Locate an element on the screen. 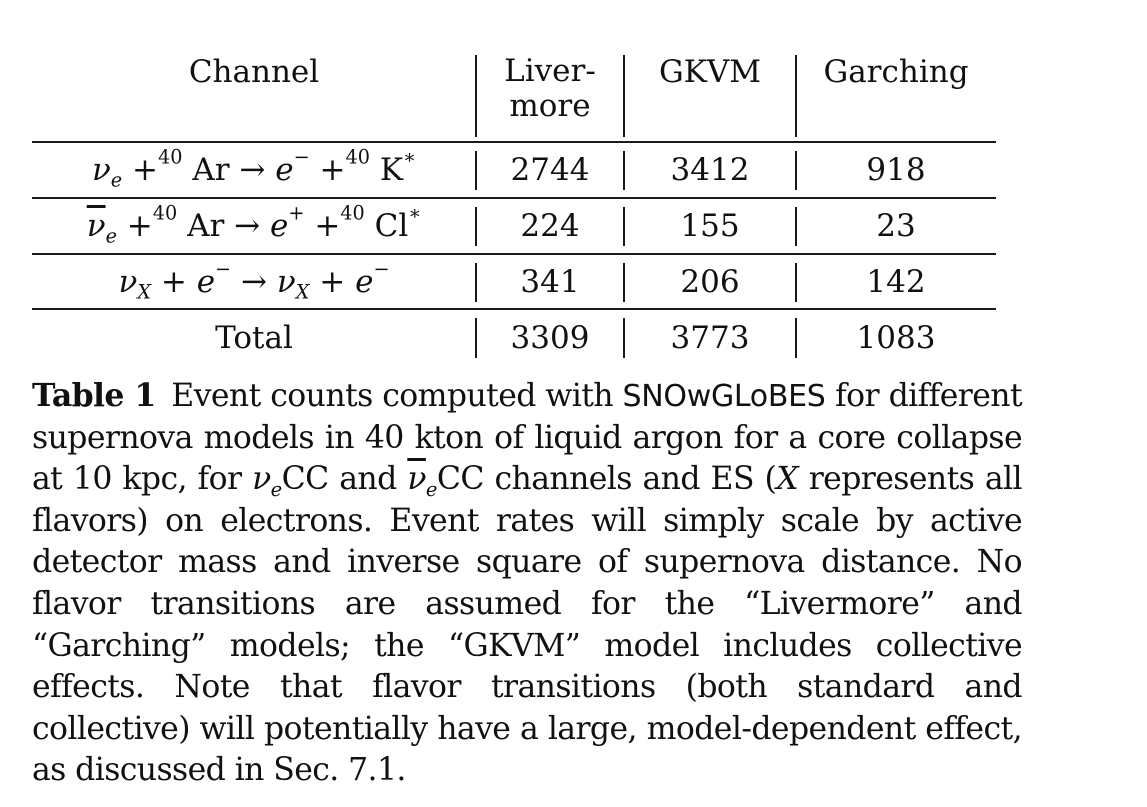  gkvm-cell: 3412 is located at coordinates (710, 169).